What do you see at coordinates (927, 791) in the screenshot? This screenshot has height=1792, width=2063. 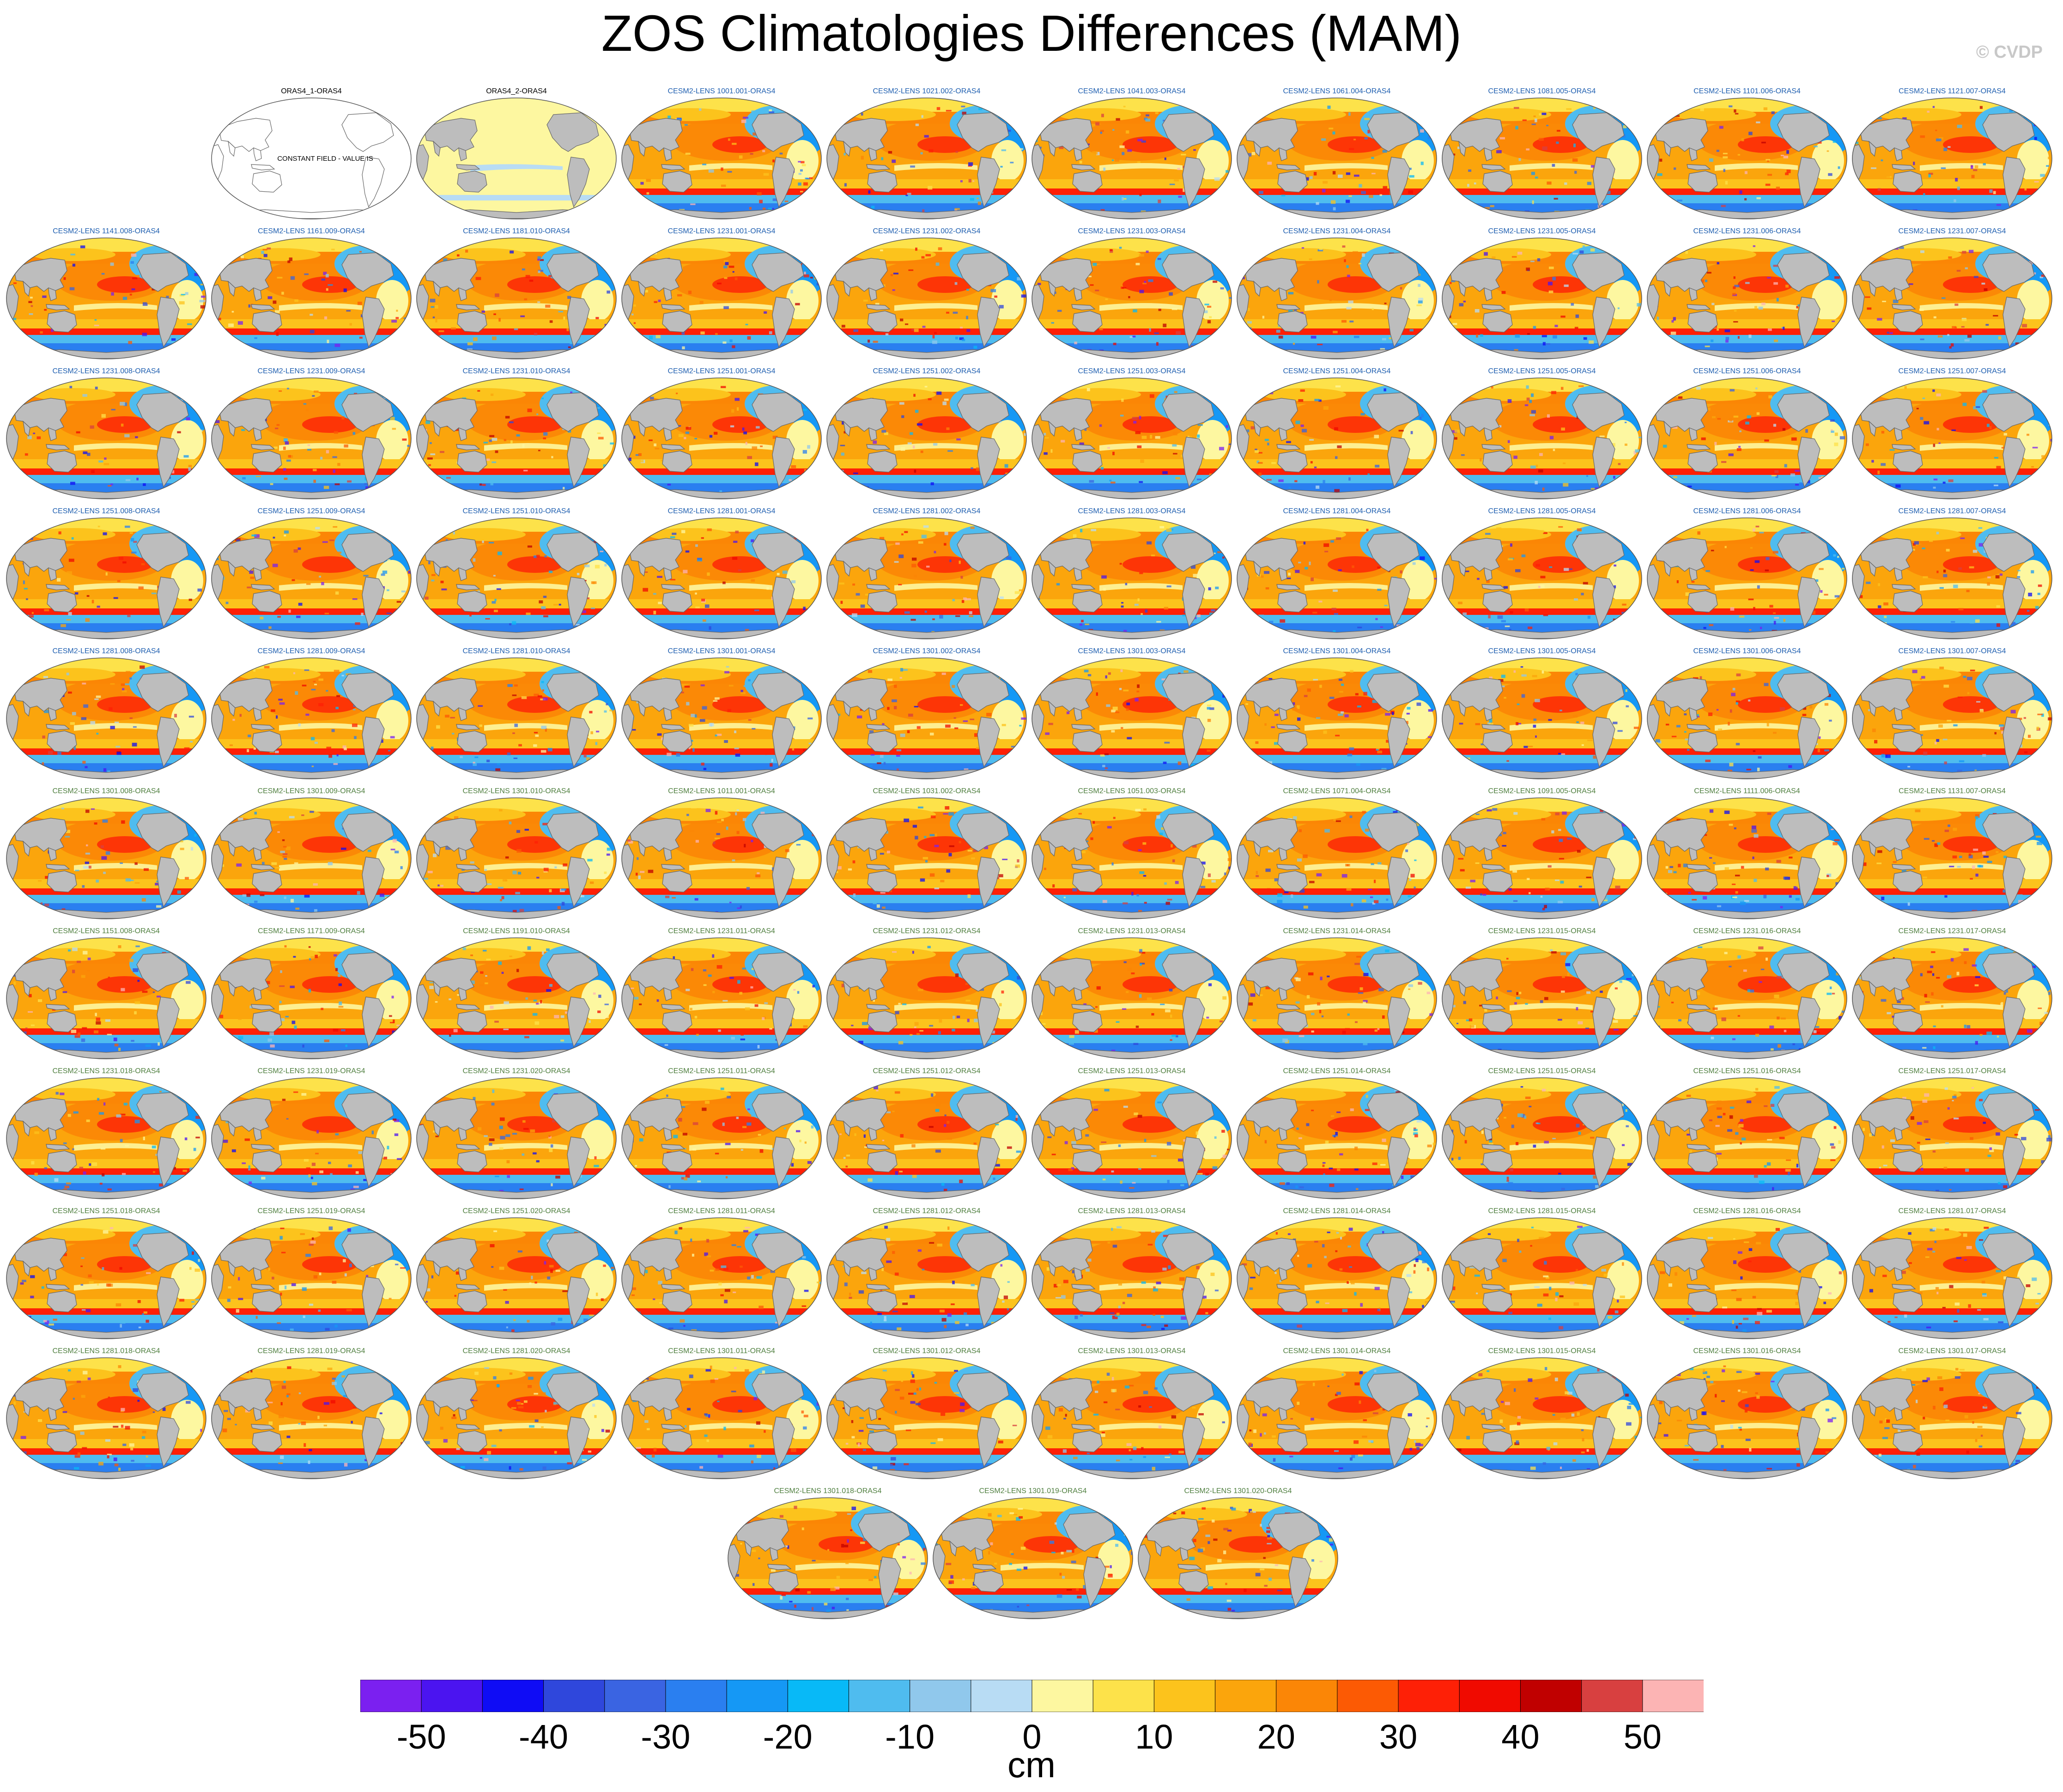 I see `map-panel-label: CESM2-LENS 1031.002-ORAS4` at bounding box center [927, 791].